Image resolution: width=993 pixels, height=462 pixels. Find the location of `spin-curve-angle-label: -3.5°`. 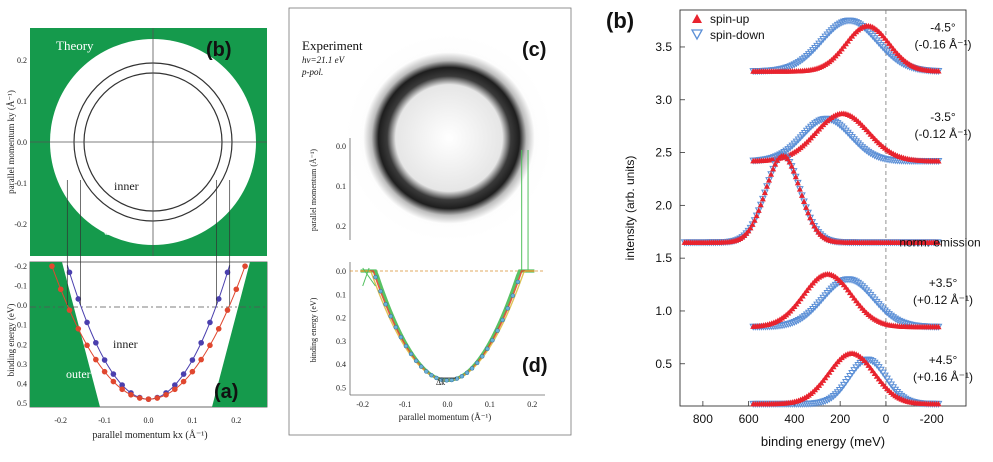

spin-curve-angle-label: -3.5° is located at coordinates (943, 117).